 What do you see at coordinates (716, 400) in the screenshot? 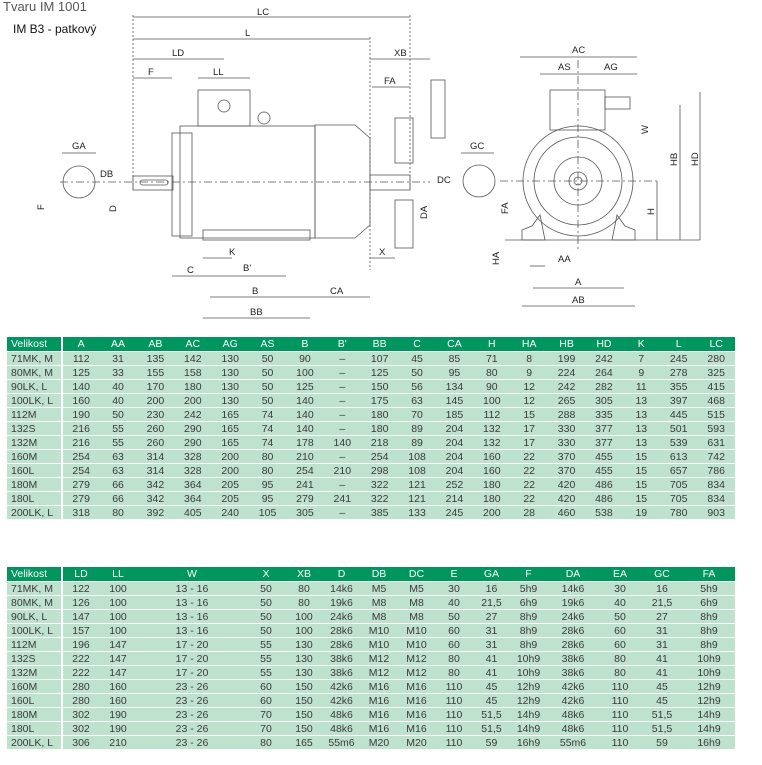
I see `value-cell: 468` at bounding box center [716, 400].